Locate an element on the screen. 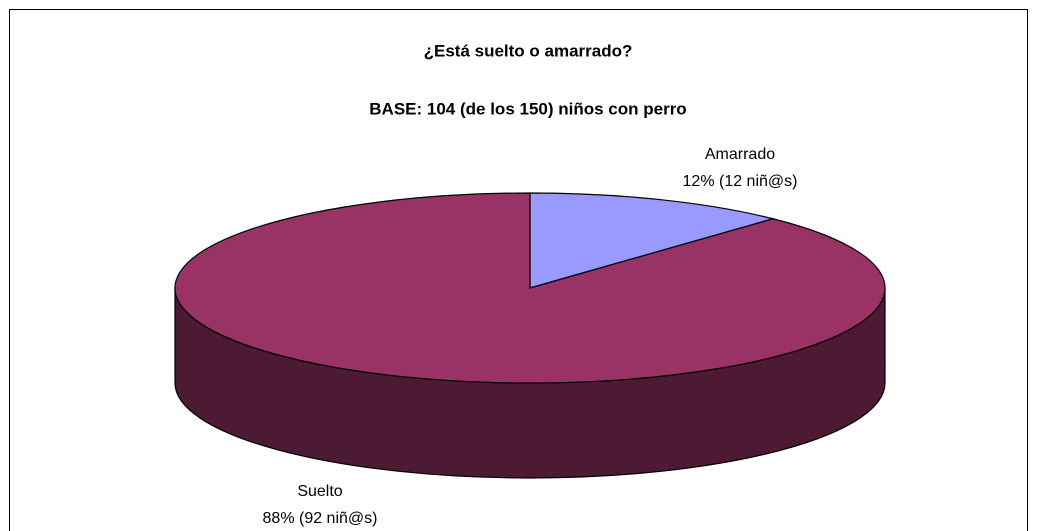 The width and height of the screenshot is (1037, 531). slice-value-label: 12% (12 niñ@s) is located at coordinates (740, 181).